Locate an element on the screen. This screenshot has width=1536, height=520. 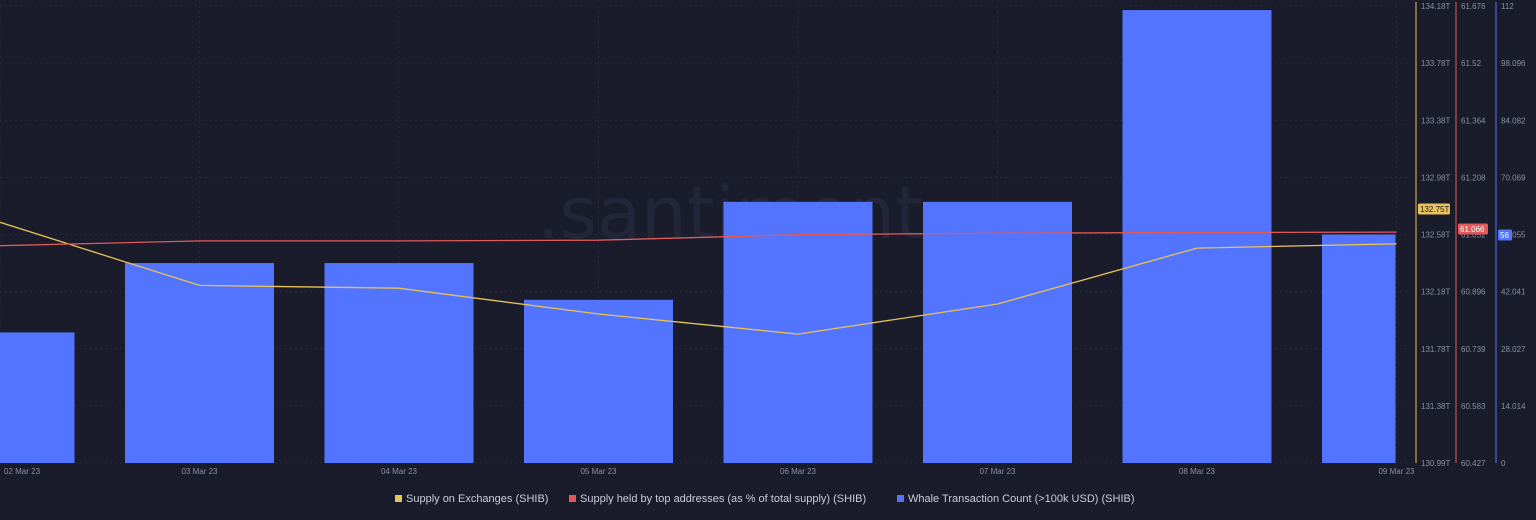
supply-axis-tick: 132.58T is located at coordinates (1435, 235).